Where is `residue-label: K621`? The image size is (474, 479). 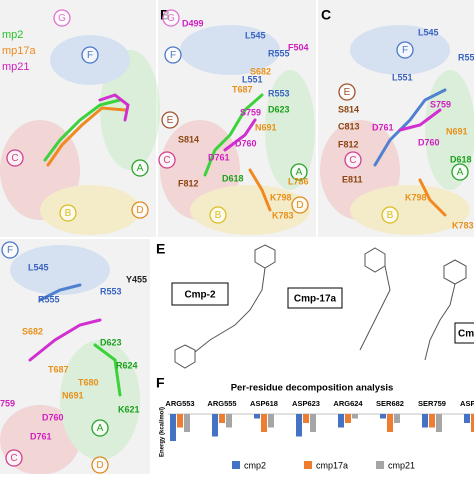
residue-label: K621 is located at coordinates (129, 409).